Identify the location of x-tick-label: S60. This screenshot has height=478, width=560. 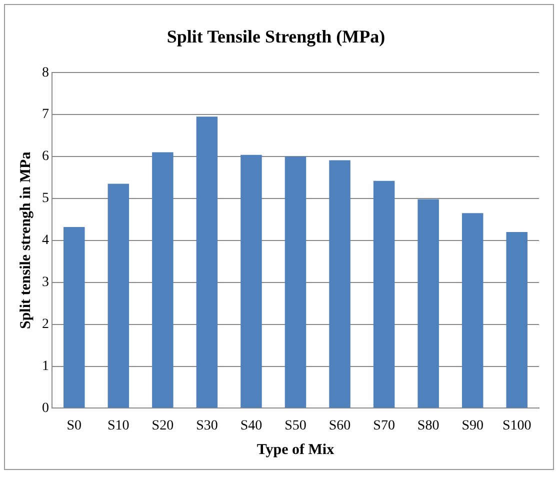
(339, 426).